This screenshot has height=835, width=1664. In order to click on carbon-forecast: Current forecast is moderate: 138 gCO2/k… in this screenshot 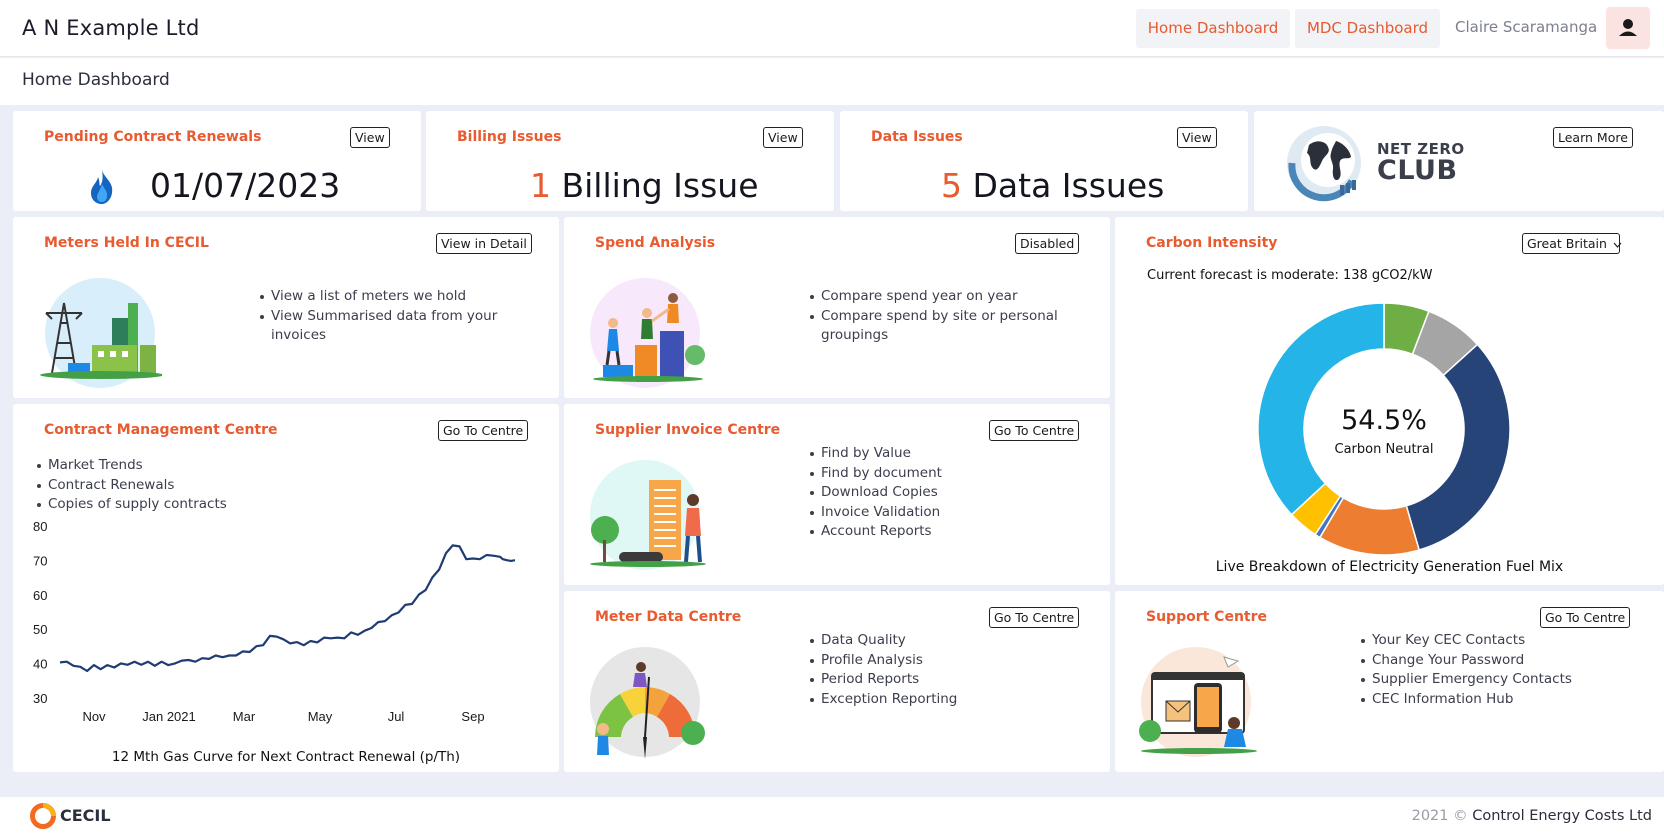, I will do `click(1290, 275)`.